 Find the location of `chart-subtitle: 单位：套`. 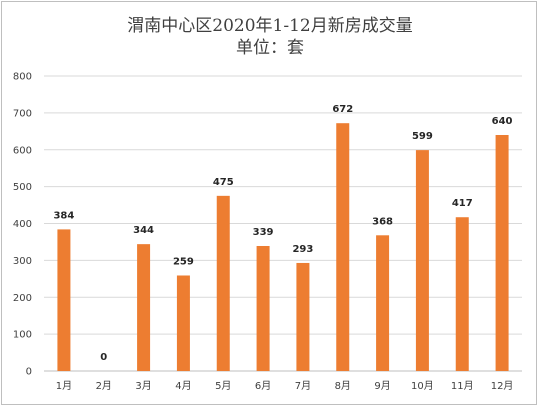

chart-subtitle: 单位：套 is located at coordinates (270, 48).